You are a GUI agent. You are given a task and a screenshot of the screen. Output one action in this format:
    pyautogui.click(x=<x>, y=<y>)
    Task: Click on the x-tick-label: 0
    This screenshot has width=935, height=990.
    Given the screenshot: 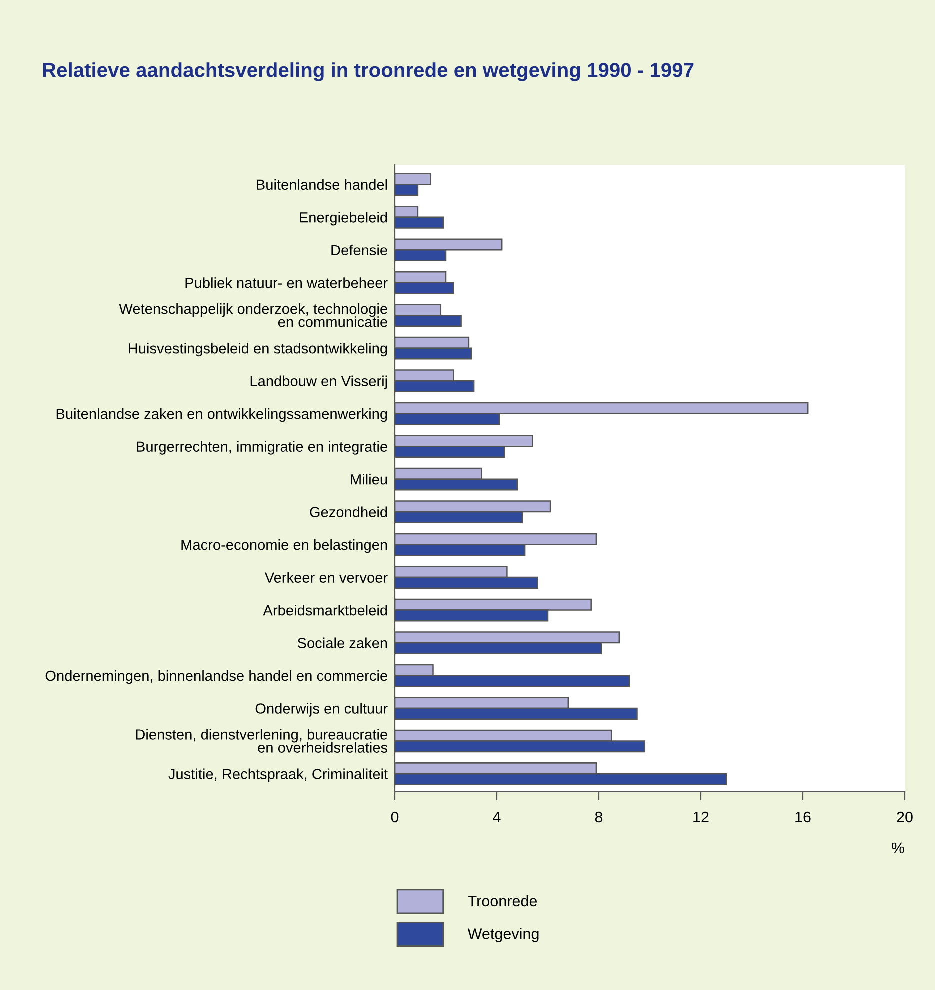 What is the action you would take?
    pyautogui.click(x=395, y=817)
    